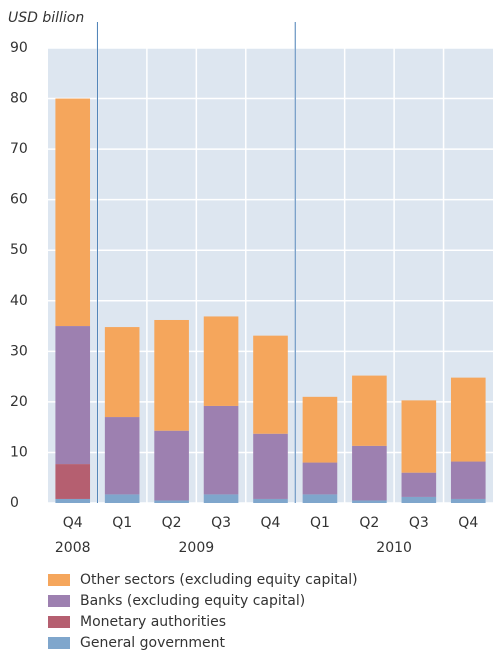 The width and height of the screenshot is (499, 656). I want to click on group-label: 2010, so click(394, 548).